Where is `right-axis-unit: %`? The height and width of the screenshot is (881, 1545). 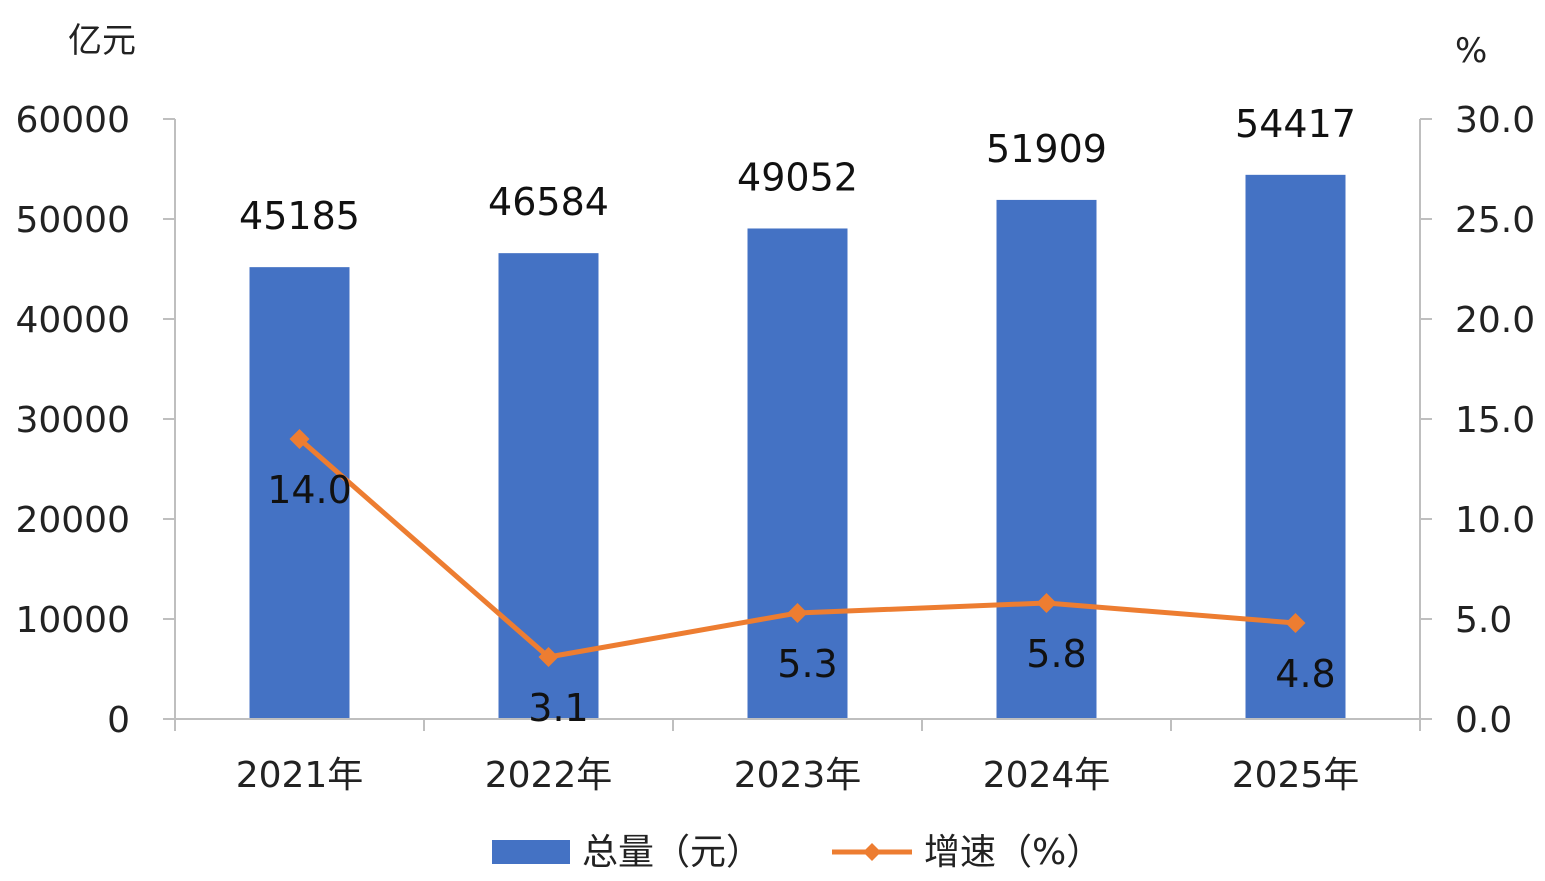
right-axis-unit: % is located at coordinates (1471, 51).